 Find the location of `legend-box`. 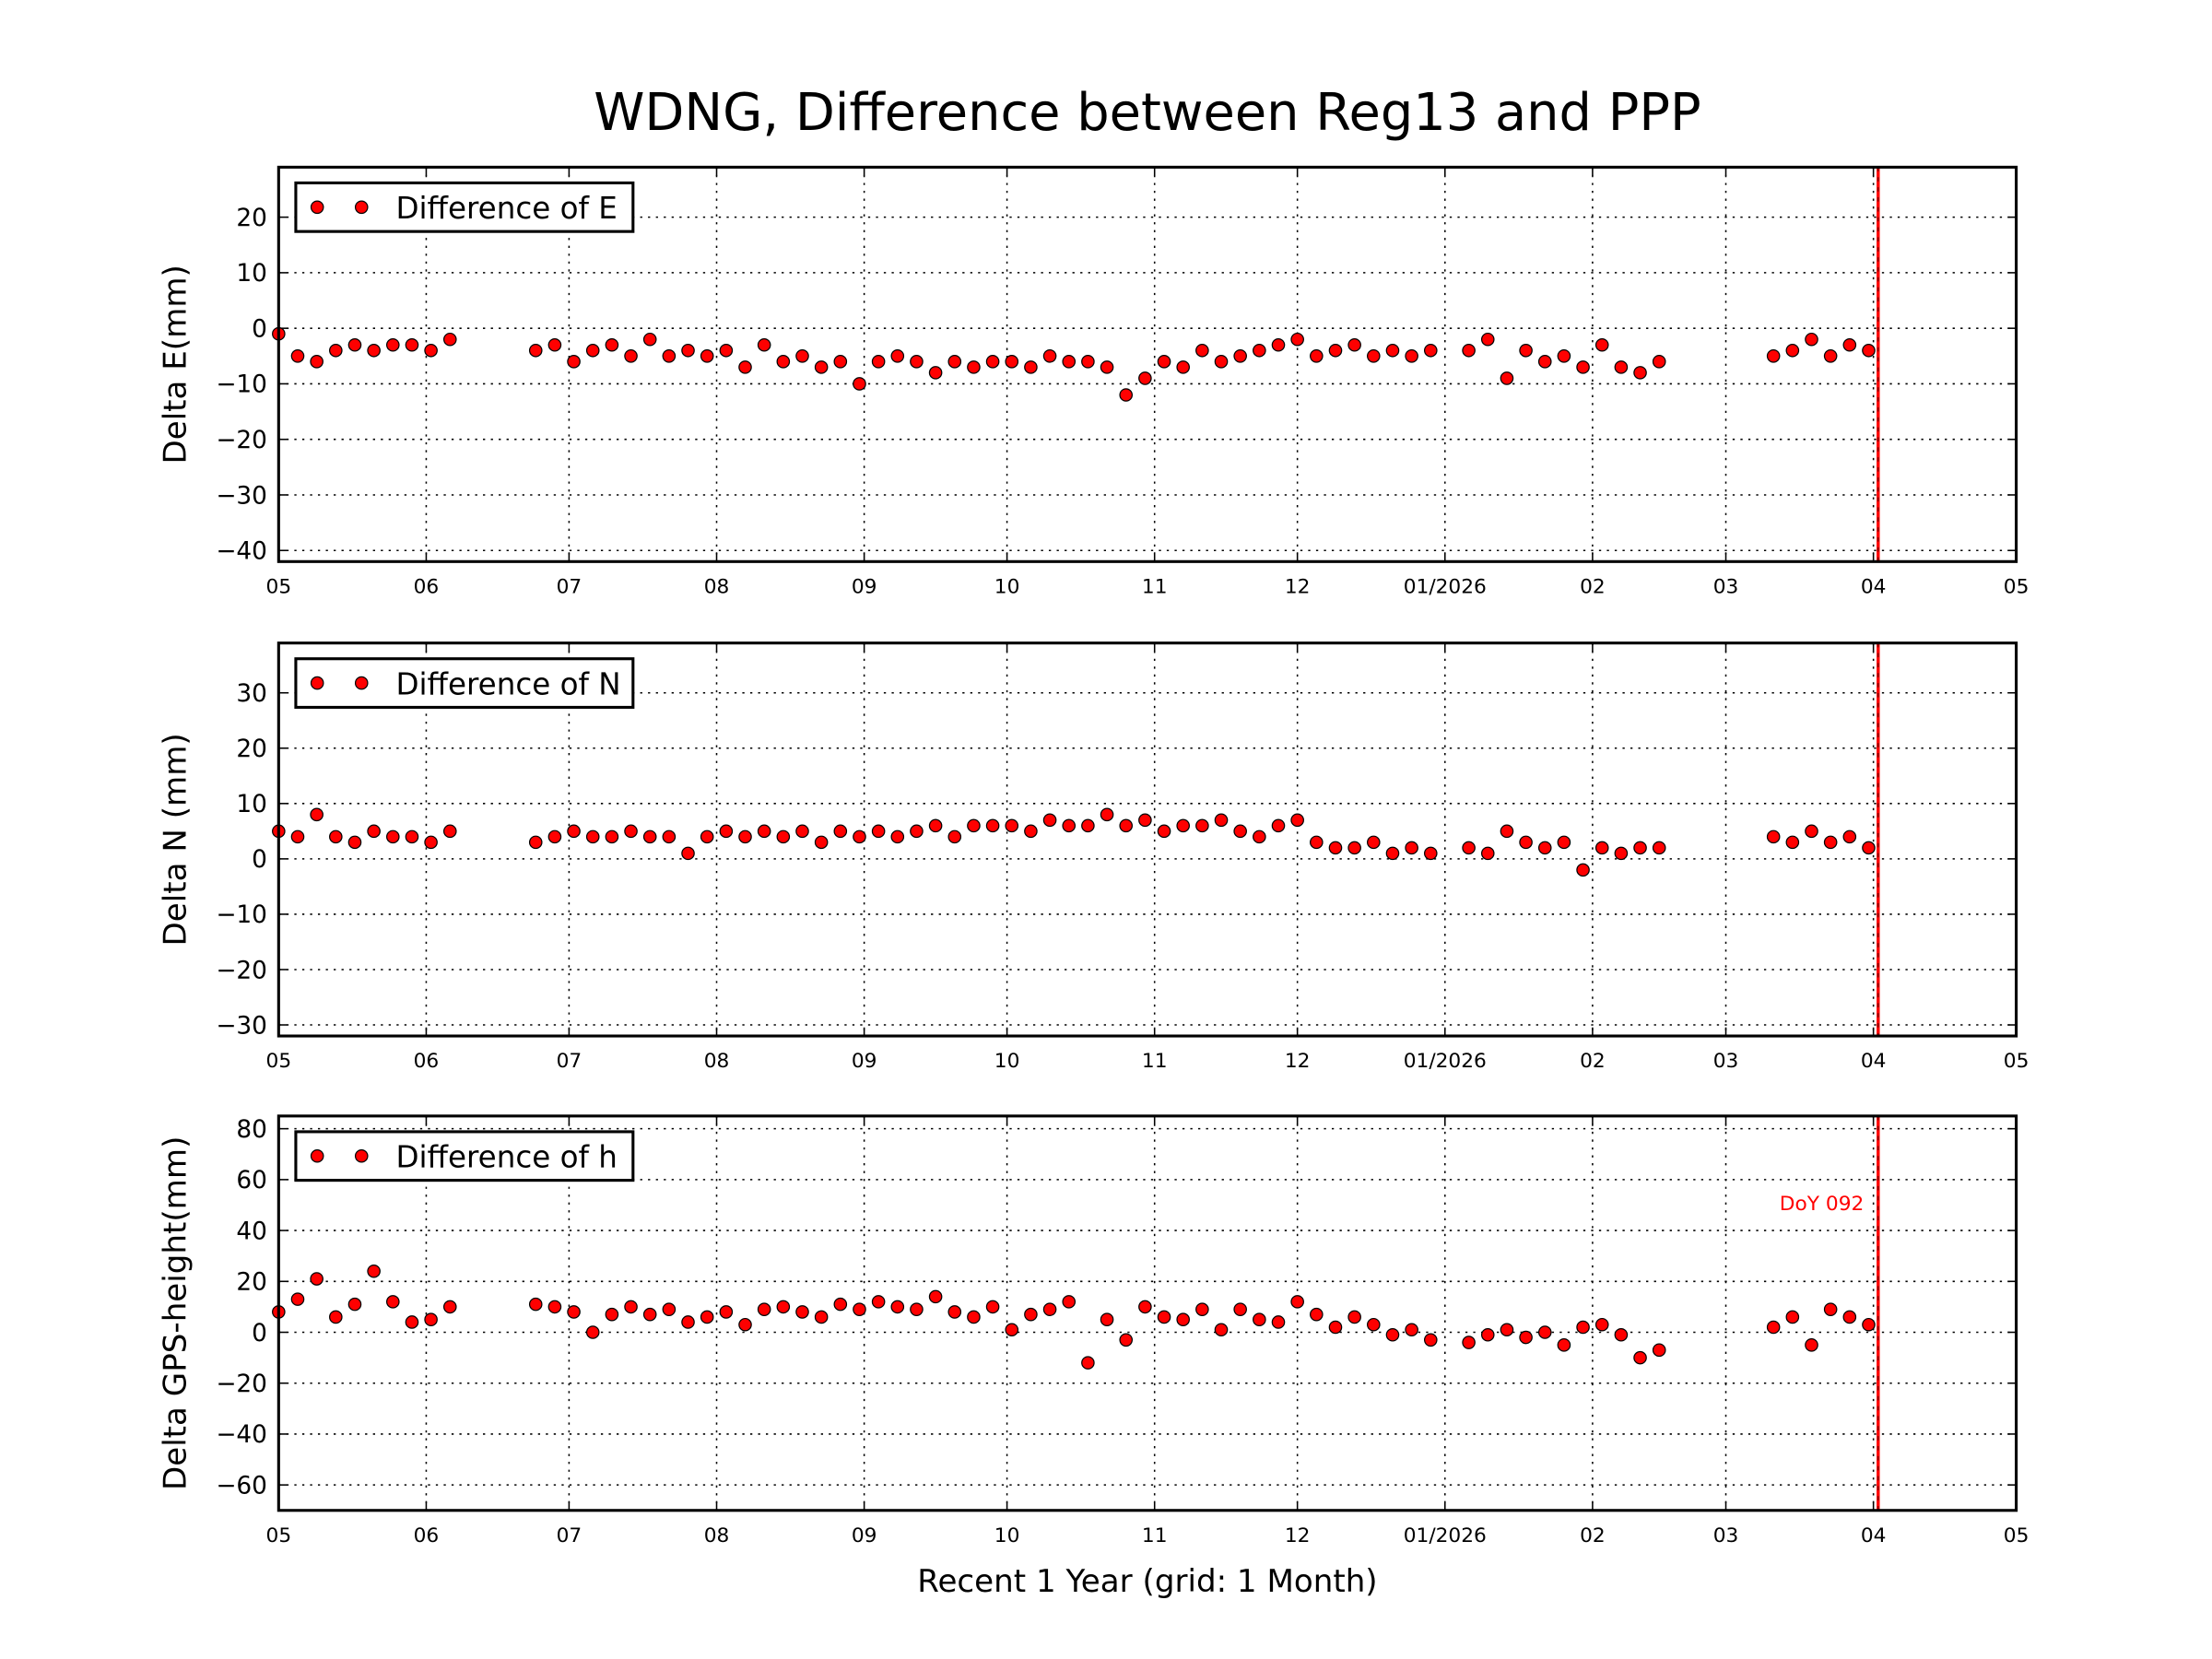

legend-box is located at coordinates (464, 207).